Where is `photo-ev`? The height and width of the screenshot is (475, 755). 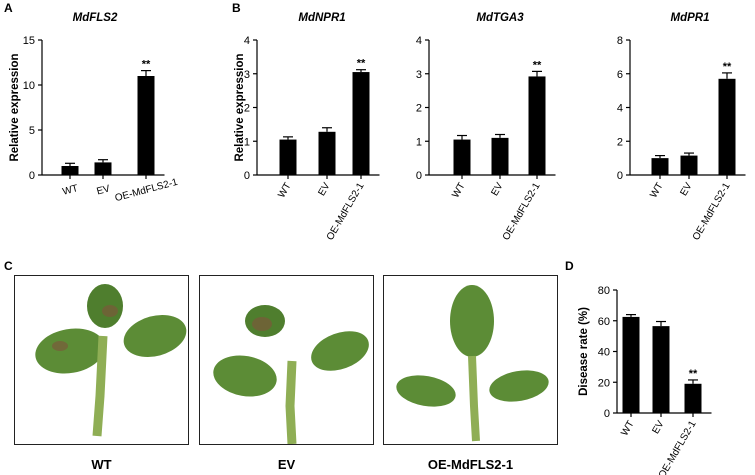
photo-ev is located at coordinates (286, 360).